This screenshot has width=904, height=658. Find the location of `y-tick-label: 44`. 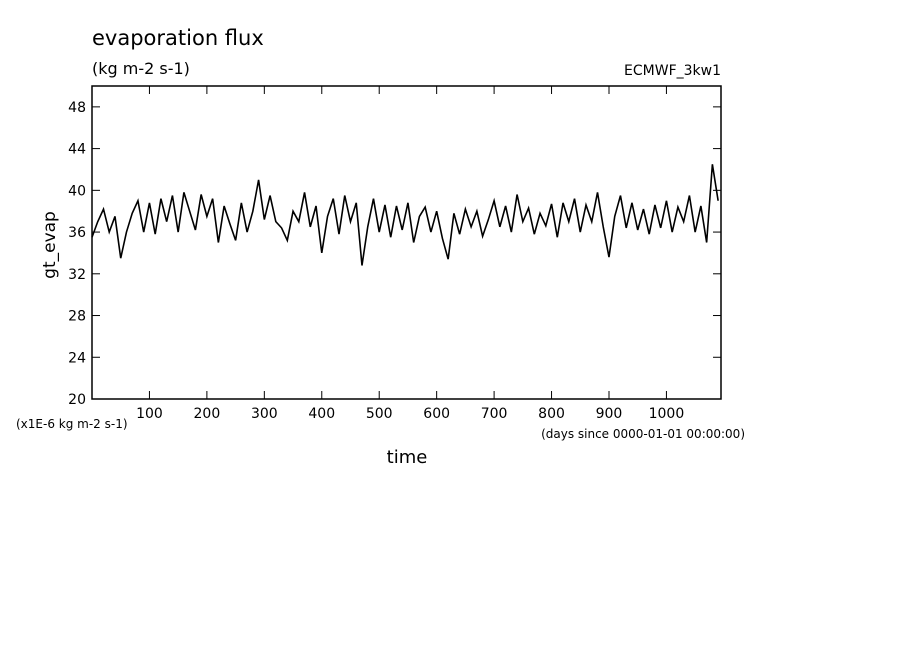

y-tick-label: 44 is located at coordinates (77, 150).